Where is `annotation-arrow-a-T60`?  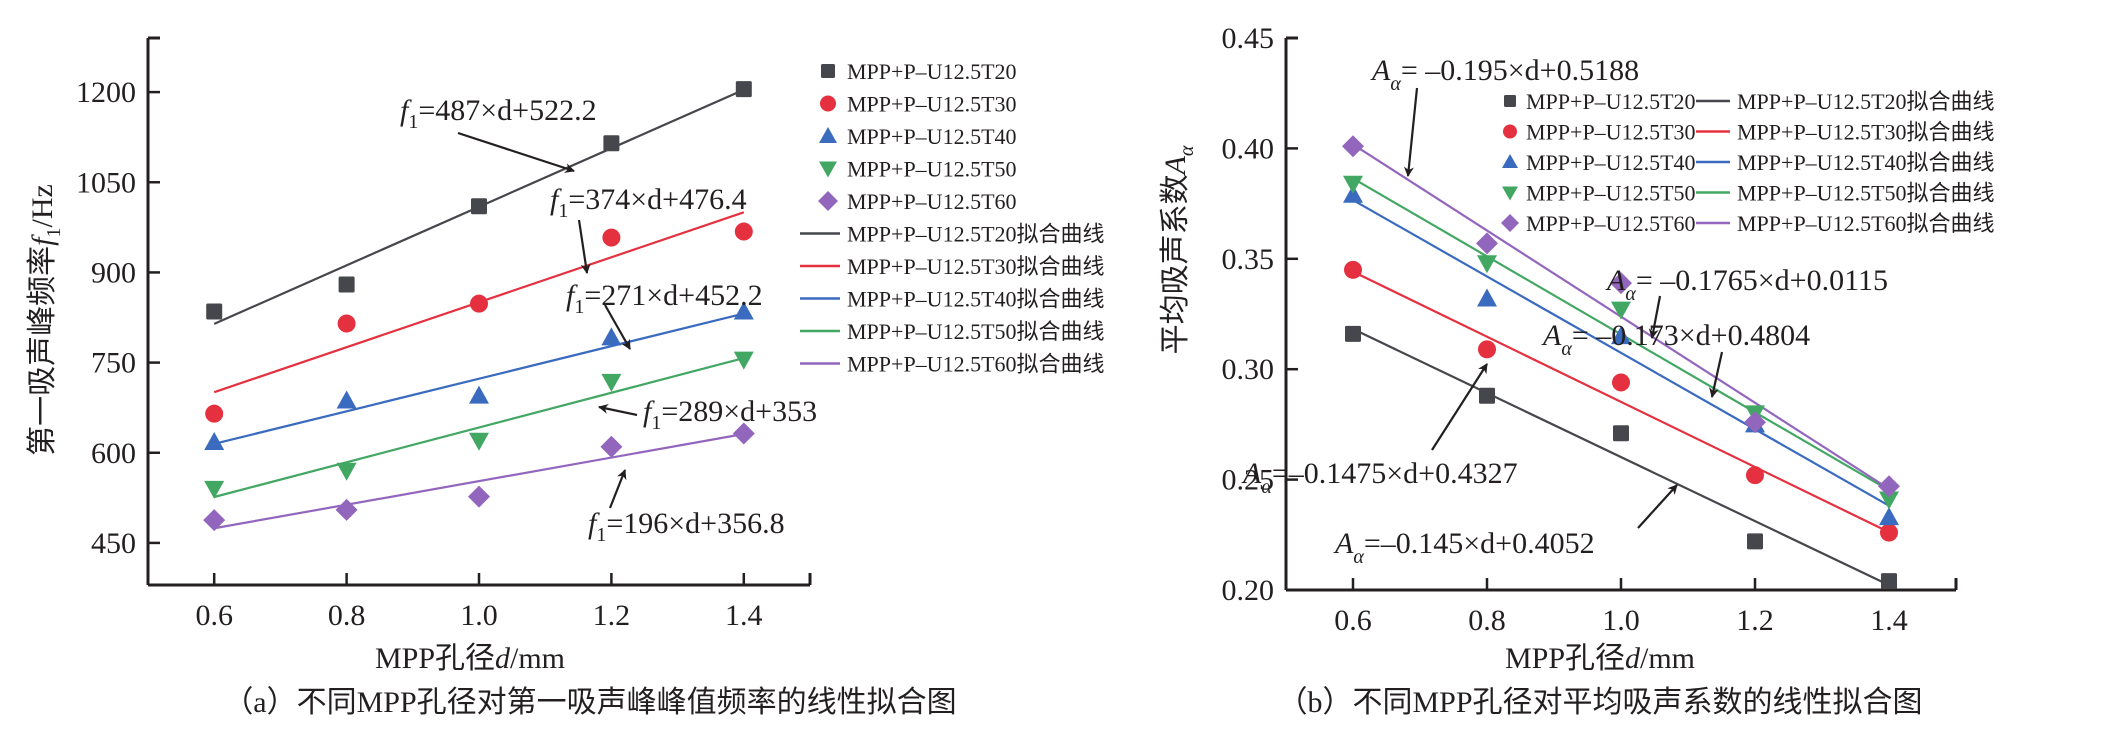
annotation-arrow-a-T60 is located at coordinates (617, 489).